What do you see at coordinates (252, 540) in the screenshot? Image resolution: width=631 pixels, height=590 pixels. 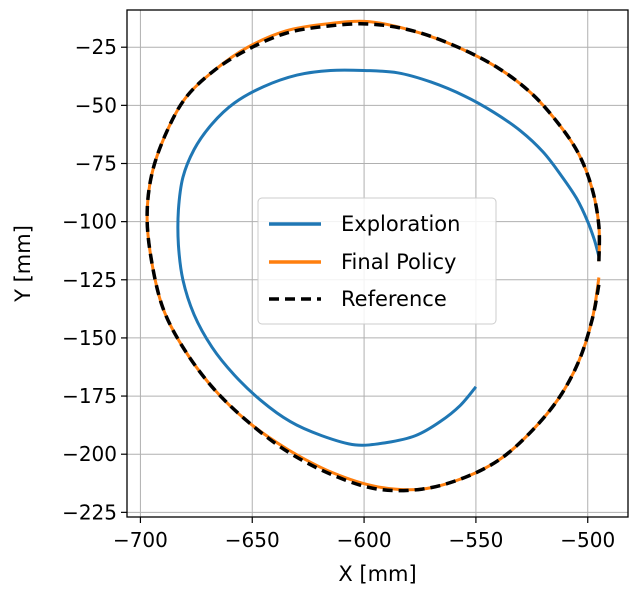 I see `x-tick-label: −650` at bounding box center [252, 540].